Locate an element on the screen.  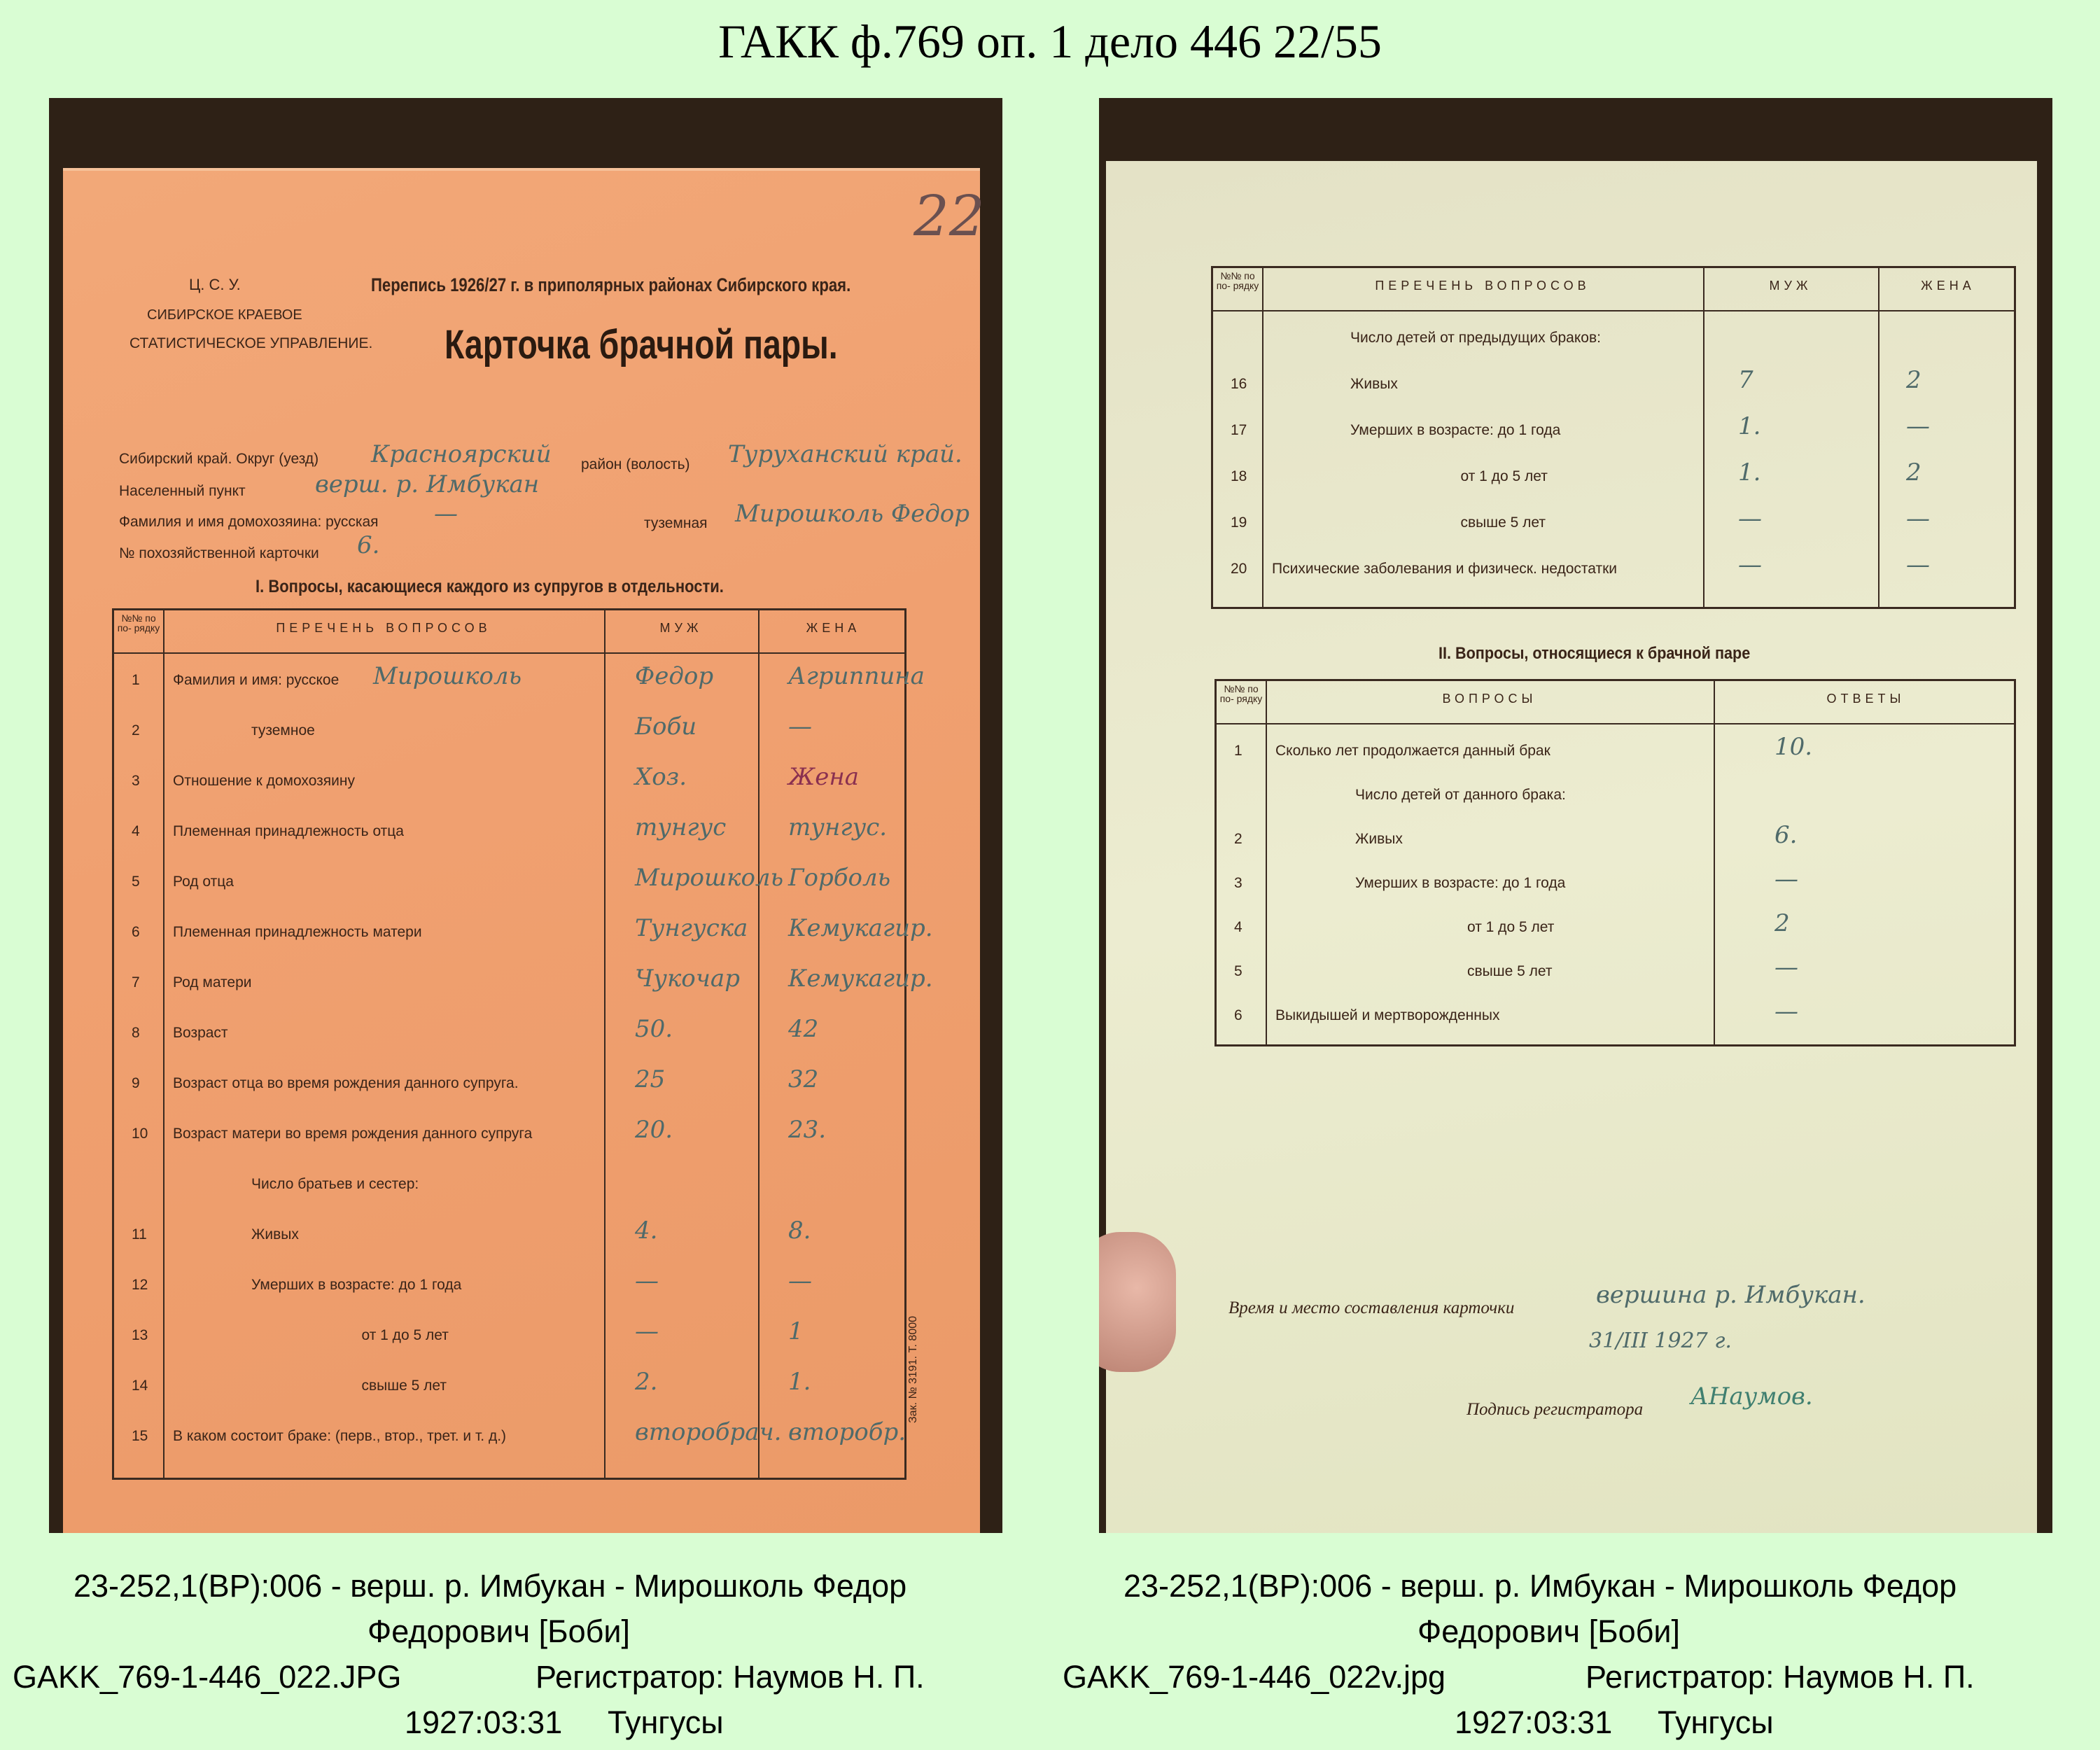
table-row: 18 от 1 до 5 лет 1. 2 is located at coordinates (1613, 483).